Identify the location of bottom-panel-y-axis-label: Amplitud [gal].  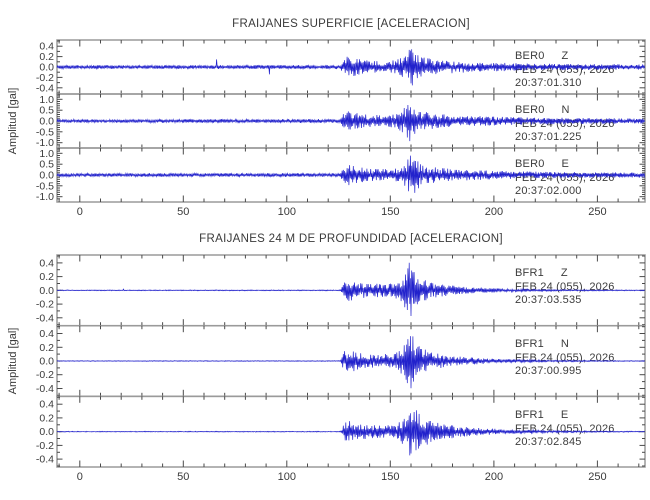
(13, 361).